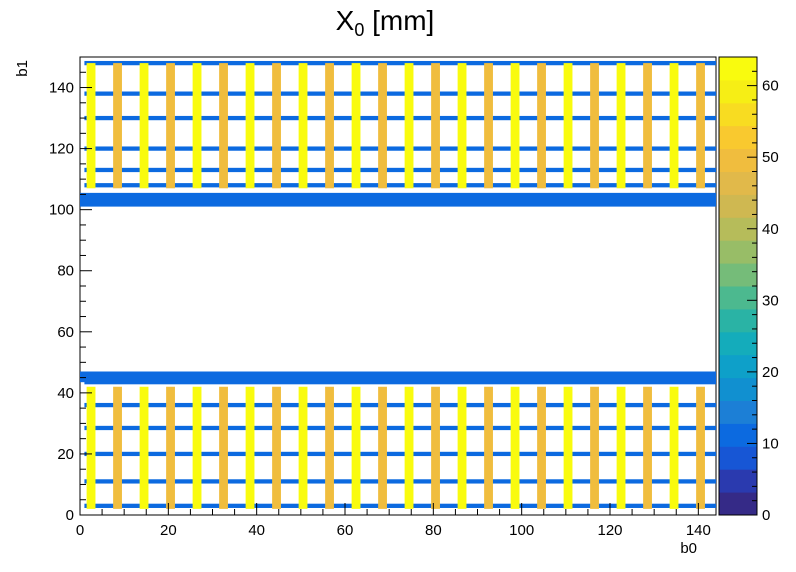 The height and width of the screenshot is (572, 796). Describe the element at coordinates (766, 515) in the screenshot. I see `z-tick-label: 0` at that location.